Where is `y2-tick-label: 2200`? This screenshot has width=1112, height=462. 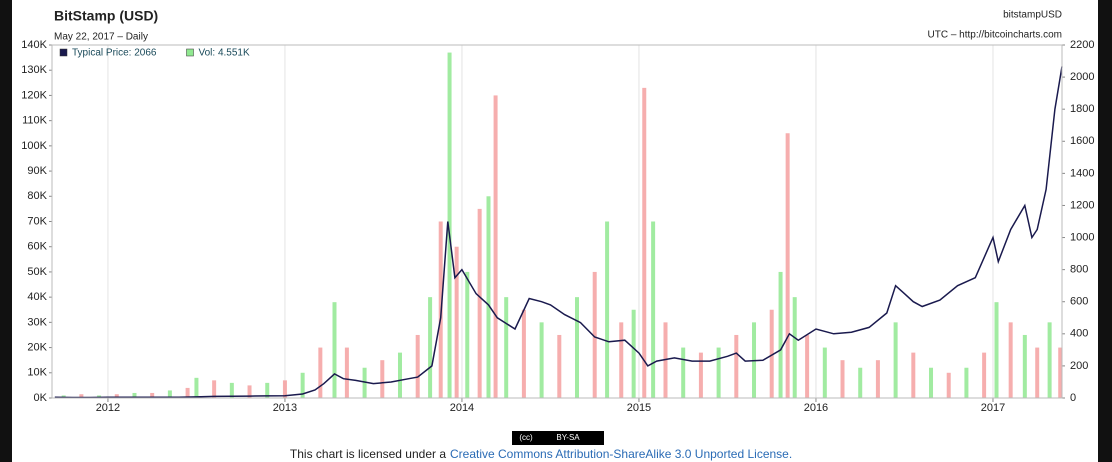 y2-tick-label: 2200 is located at coordinates (1082, 45).